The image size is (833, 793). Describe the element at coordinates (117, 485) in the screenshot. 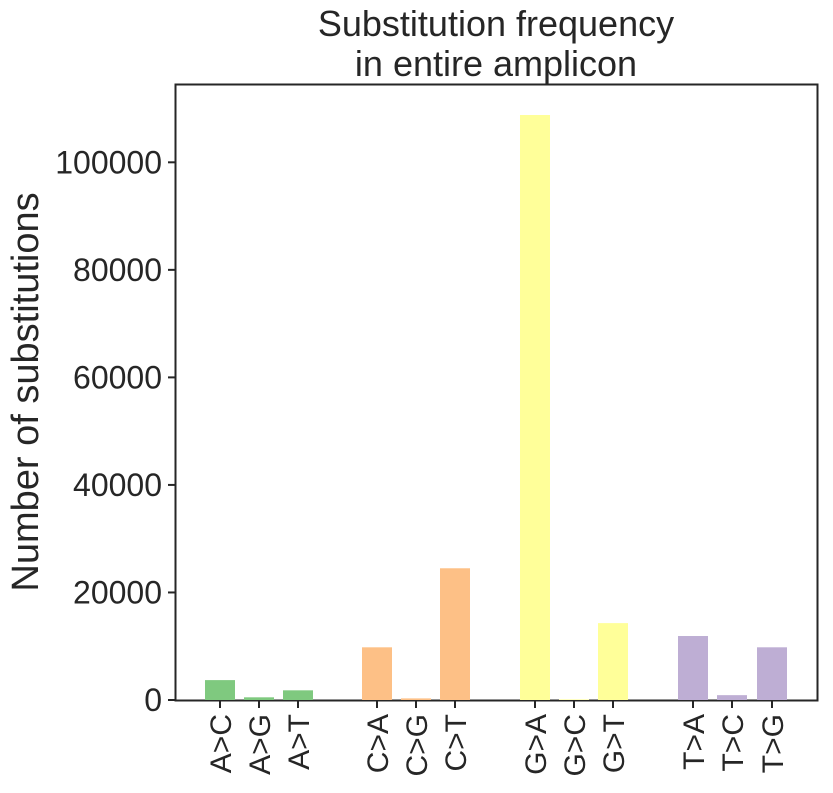

I see `y-tick-label: 40000` at that location.